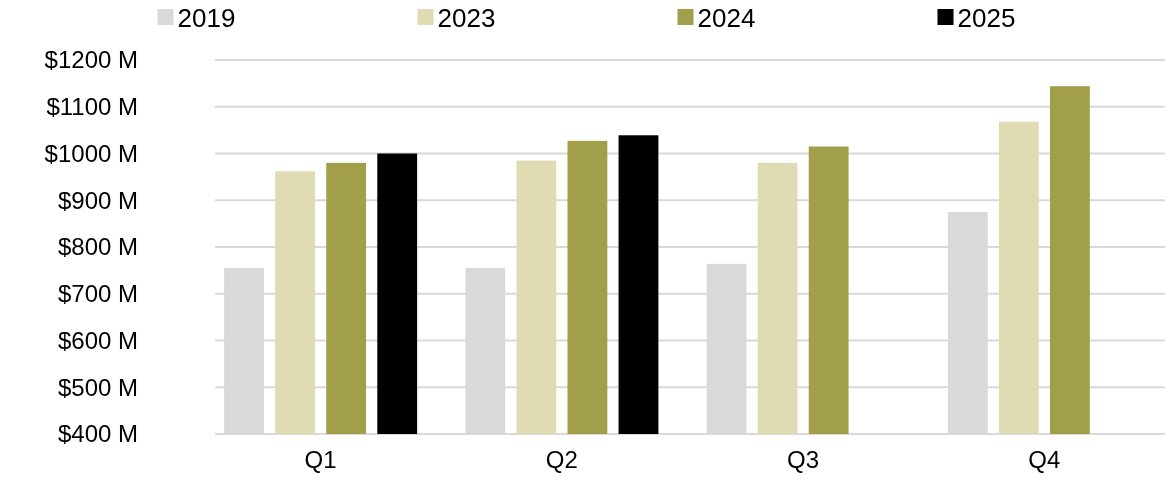  Describe the element at coordinates (92, 107) in the screenshot. I see `y-tick-label: $1100 M` at that location.